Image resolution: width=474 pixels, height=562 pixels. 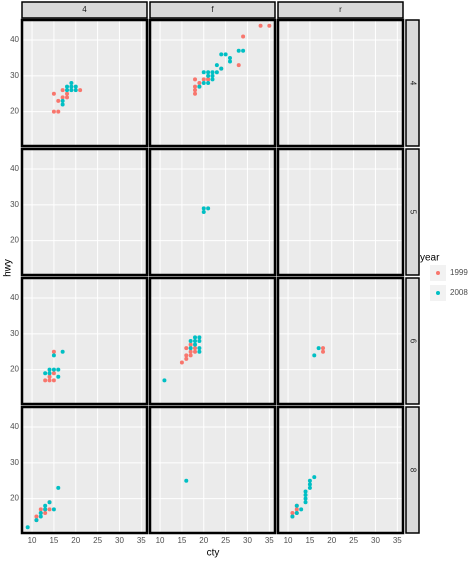 What do you see at coordinates (213, 553) in the screenshot?
I see `x-axis-label: cty` at bounding box center [213, 553].